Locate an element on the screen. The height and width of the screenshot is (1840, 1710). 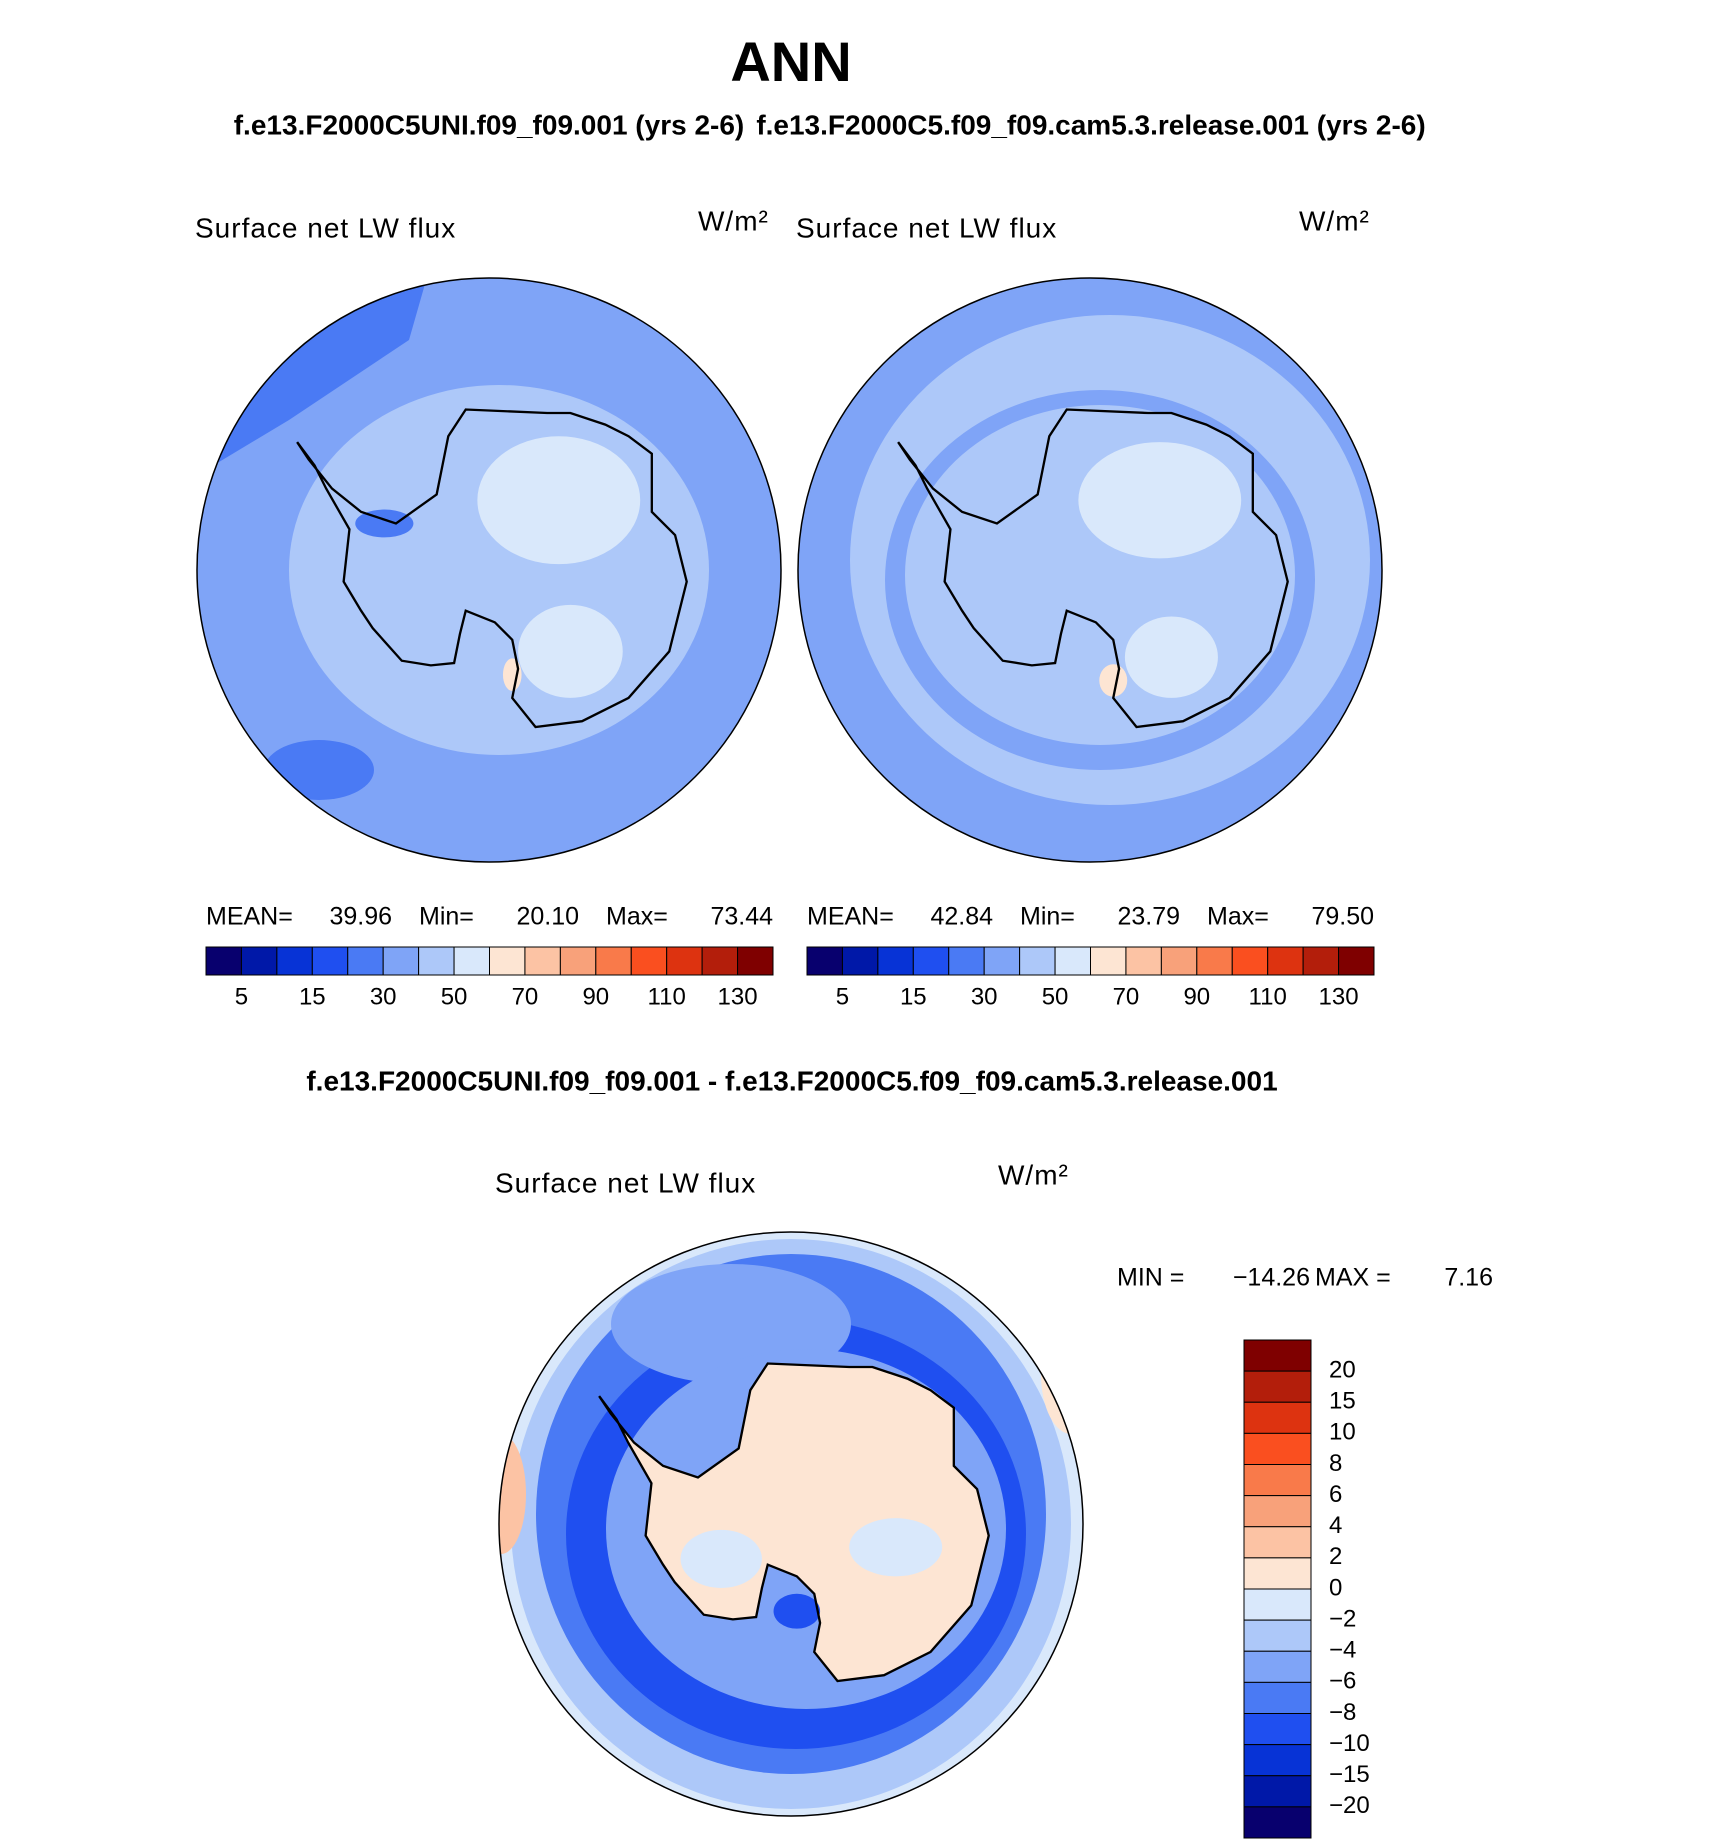
colorbar-label: −8 is located at coordinates (1342, 1712).